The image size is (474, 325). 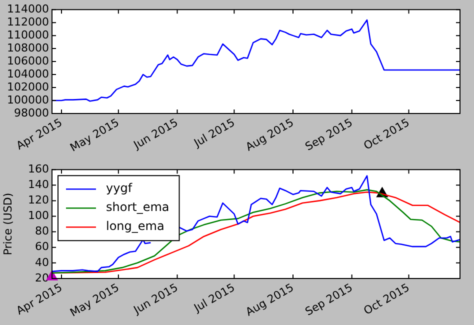 I want to click on y-tick-label: 106000, so click(x=28, y=61).